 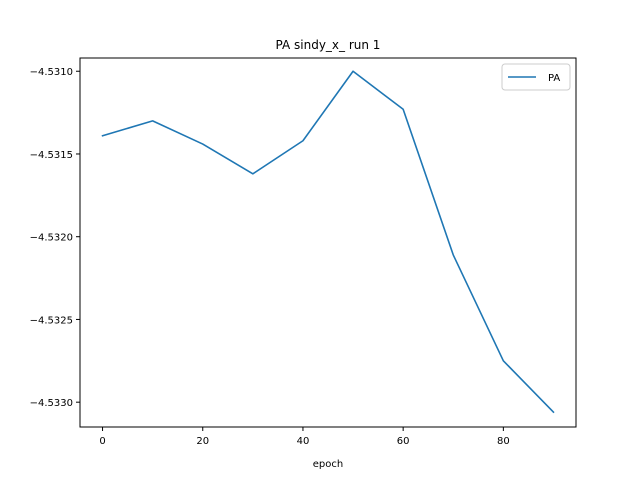 I want to click on y-tick-label: −4.5325, so click(x=51, y=320).